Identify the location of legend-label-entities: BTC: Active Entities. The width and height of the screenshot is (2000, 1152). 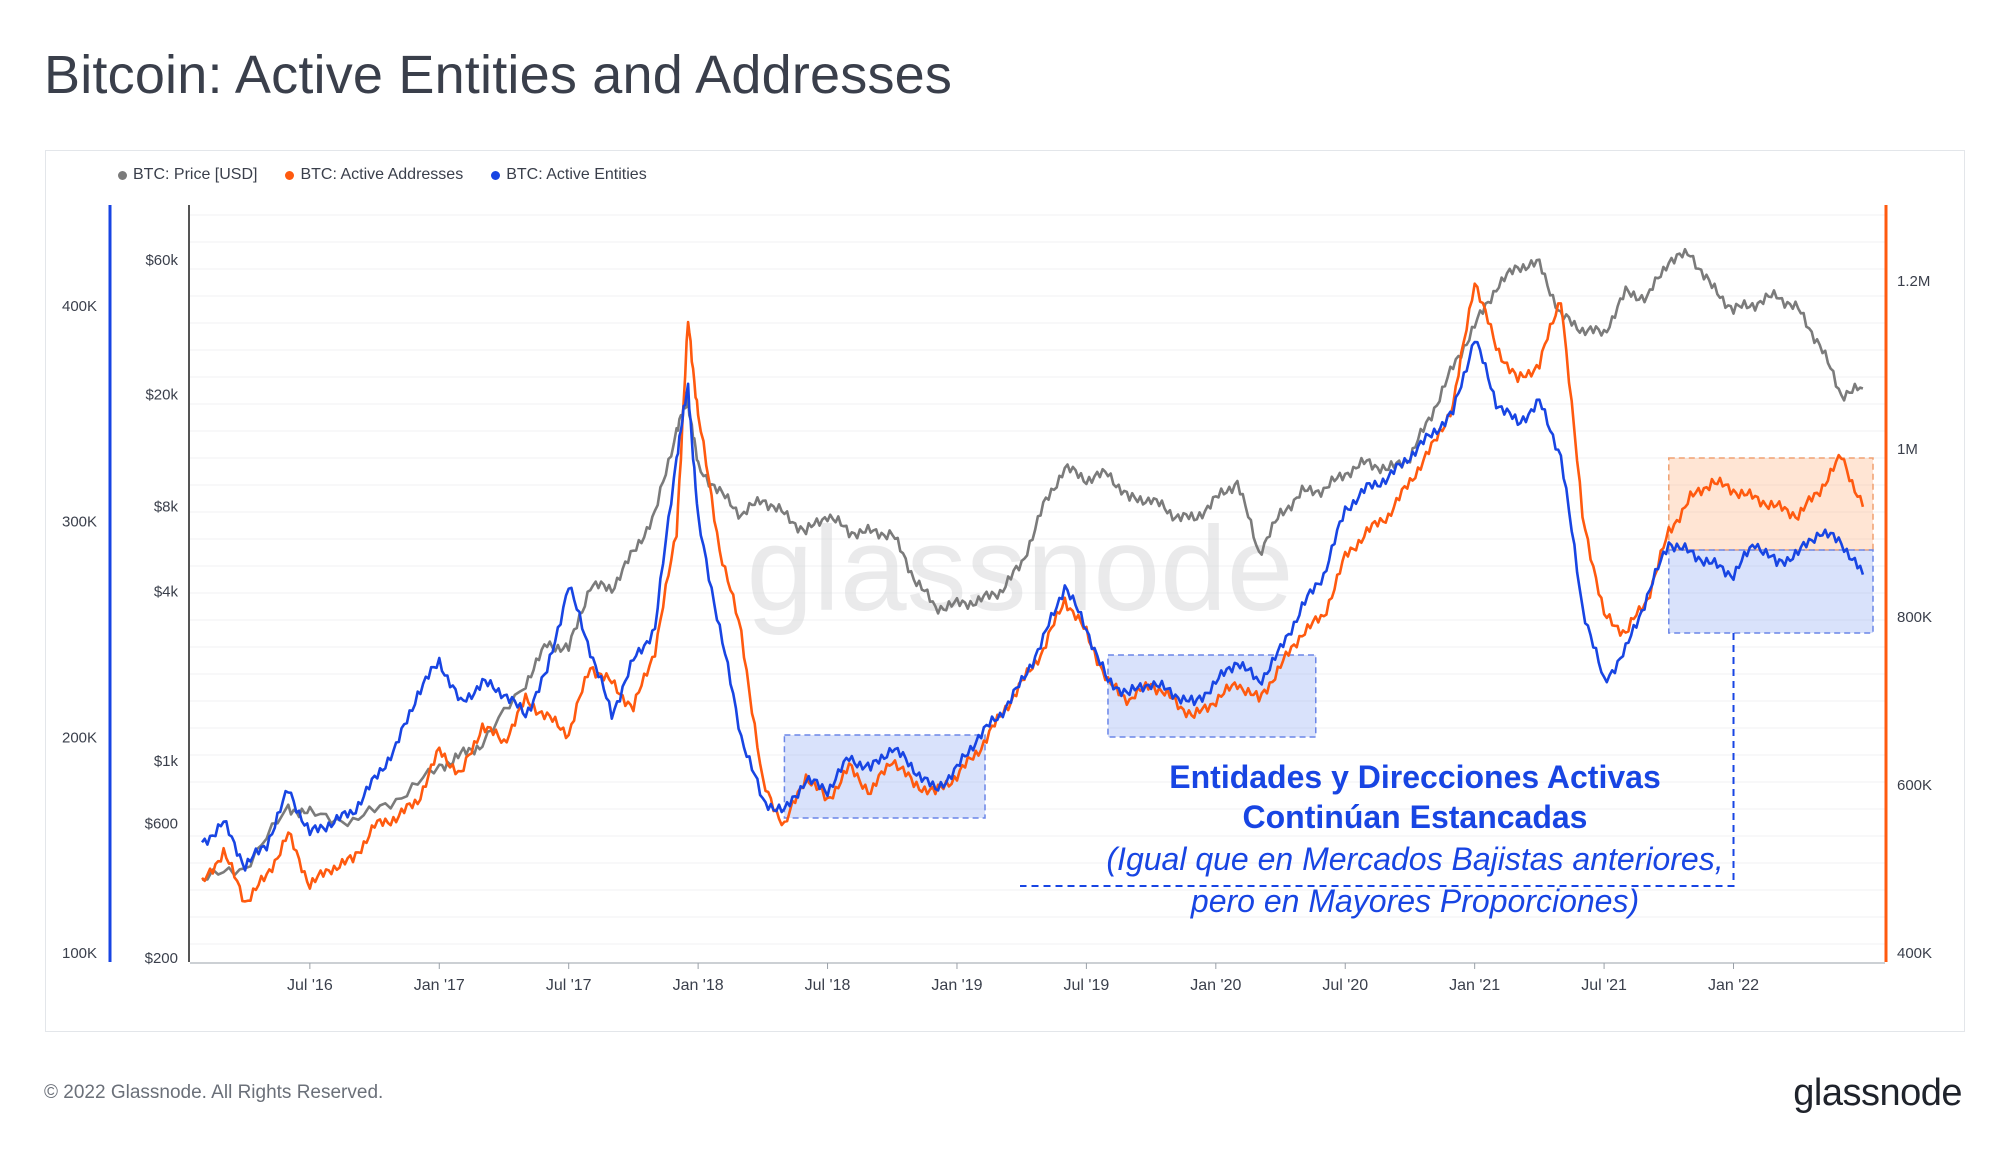
(576, 174).